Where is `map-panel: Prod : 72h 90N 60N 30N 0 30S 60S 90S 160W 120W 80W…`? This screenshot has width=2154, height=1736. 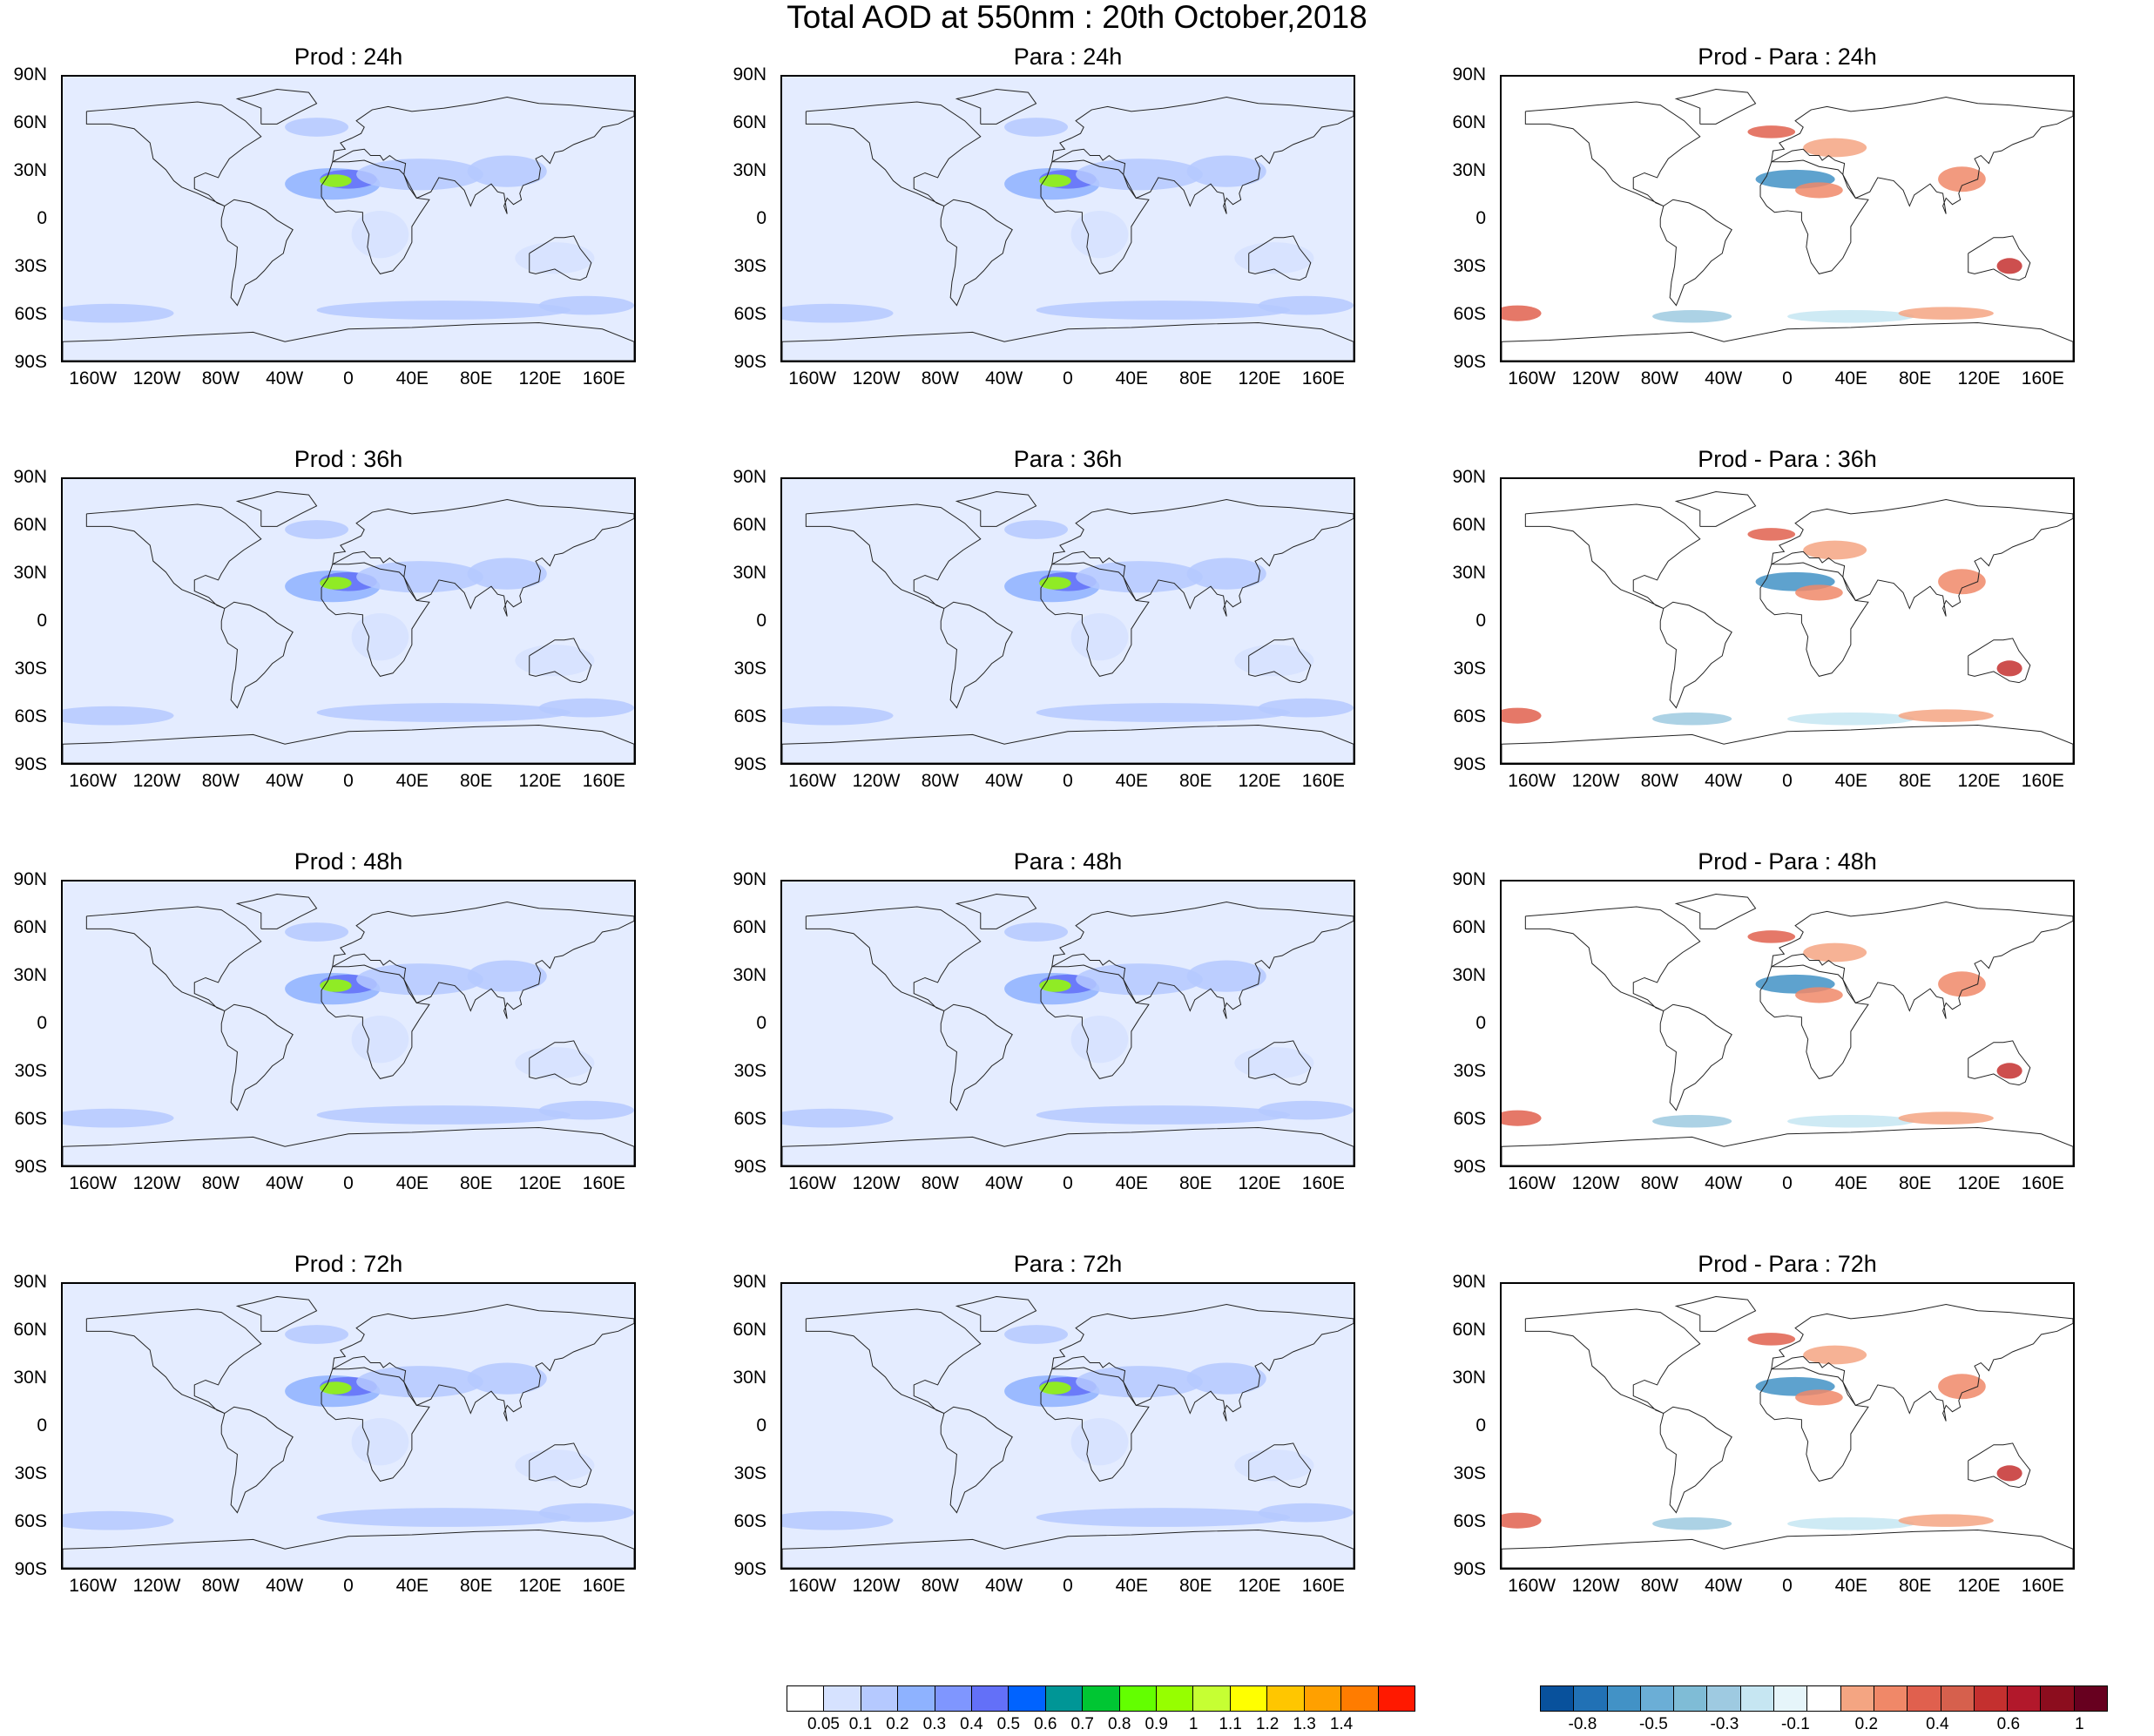
map-panel: Prod : 72h 90N 60N 30N 0 30S 60S 90S 160W 120W 80W… is located at coordinates (331, 1449).